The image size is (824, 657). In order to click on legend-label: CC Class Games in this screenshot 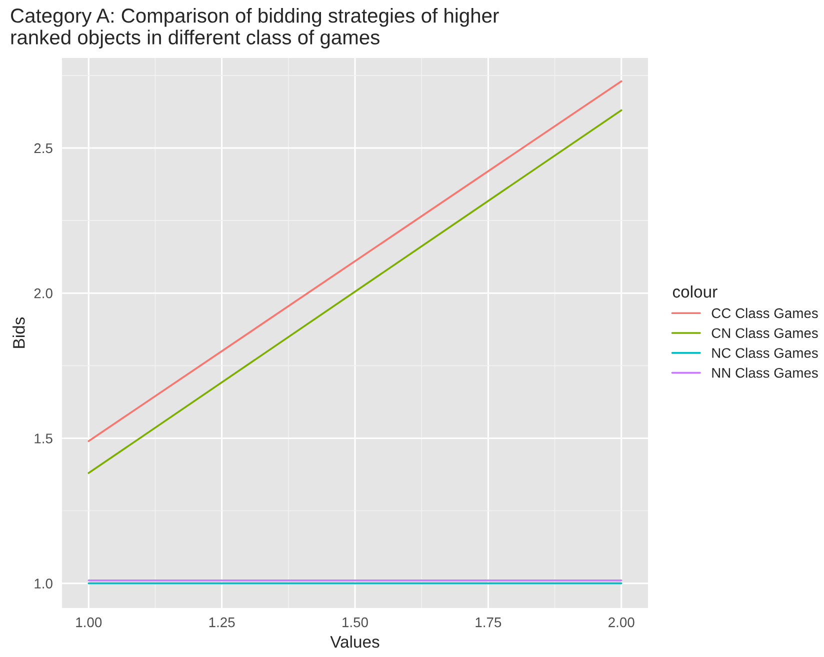, I will do `click(765, 313)`.